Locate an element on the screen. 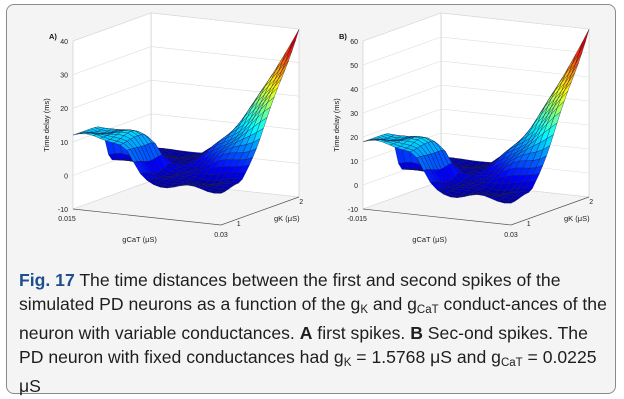 This screenshot has width=624, height=399. panel-label: A) is located at coordinates (53, 36).